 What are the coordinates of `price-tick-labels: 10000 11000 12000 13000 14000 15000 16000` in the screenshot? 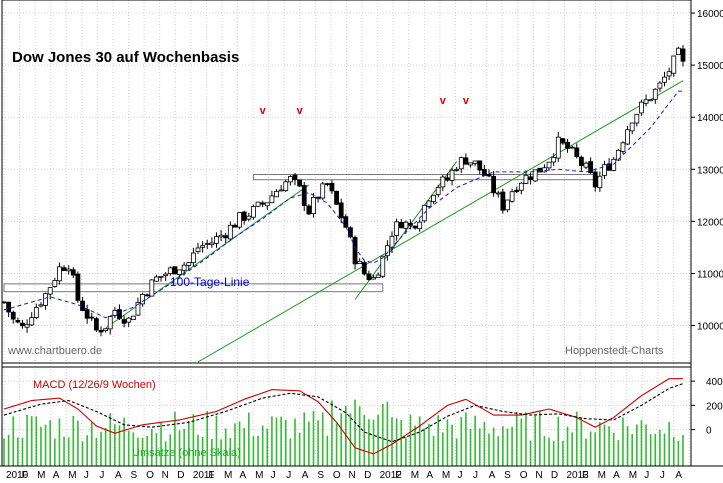 It's located at (707, 171).